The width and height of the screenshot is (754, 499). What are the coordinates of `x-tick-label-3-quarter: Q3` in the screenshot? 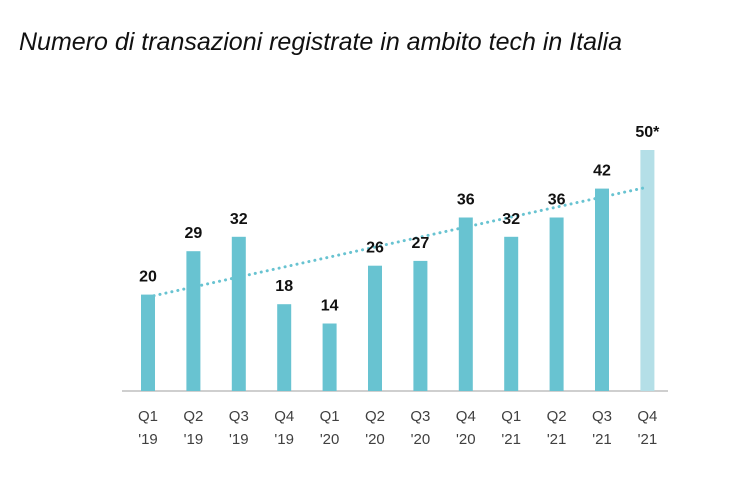 It's located at (239, 416).